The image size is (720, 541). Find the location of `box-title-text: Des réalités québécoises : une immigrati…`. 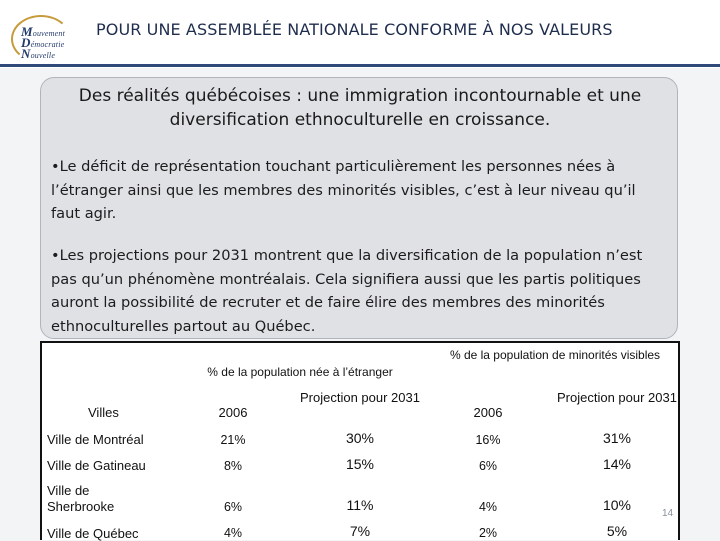

box-title-text: Des réalités québécoises : une immigrati… is located at coordinates (360, 108).